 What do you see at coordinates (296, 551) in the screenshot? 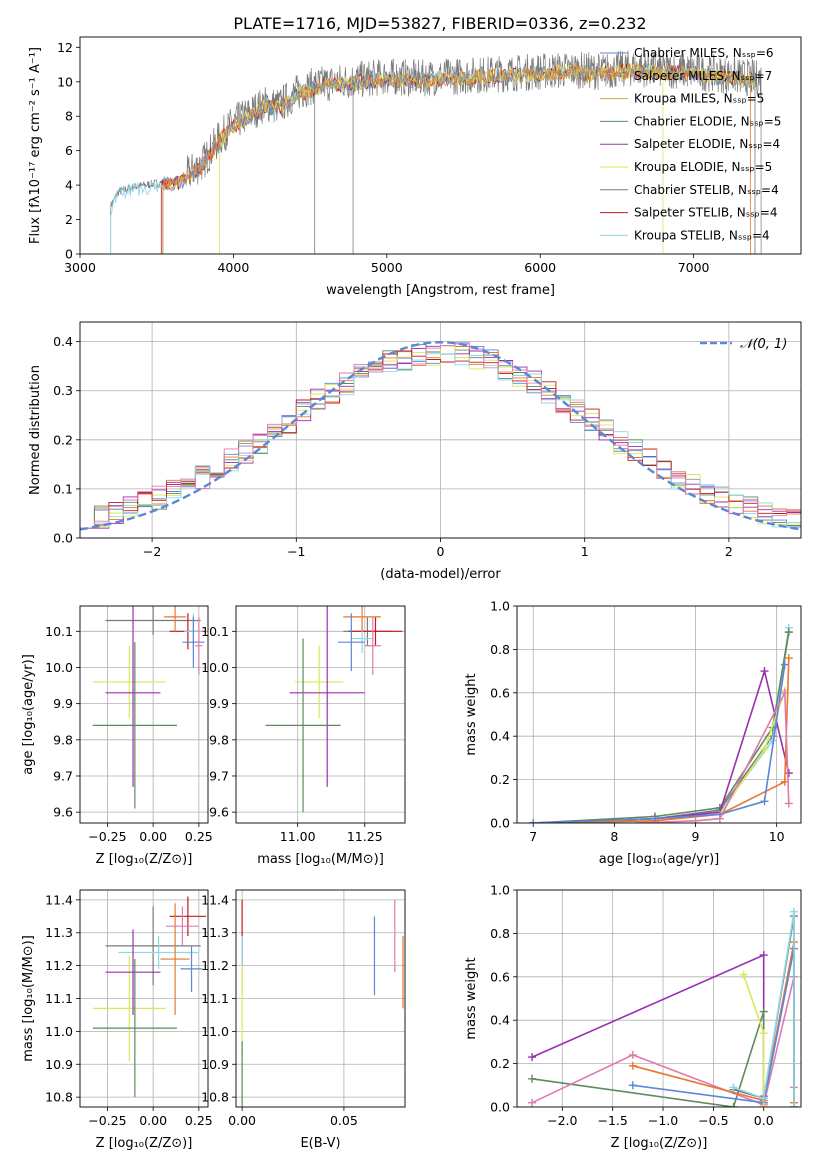
I see `tick-label-x: −1` at bounding box center [296, 551].